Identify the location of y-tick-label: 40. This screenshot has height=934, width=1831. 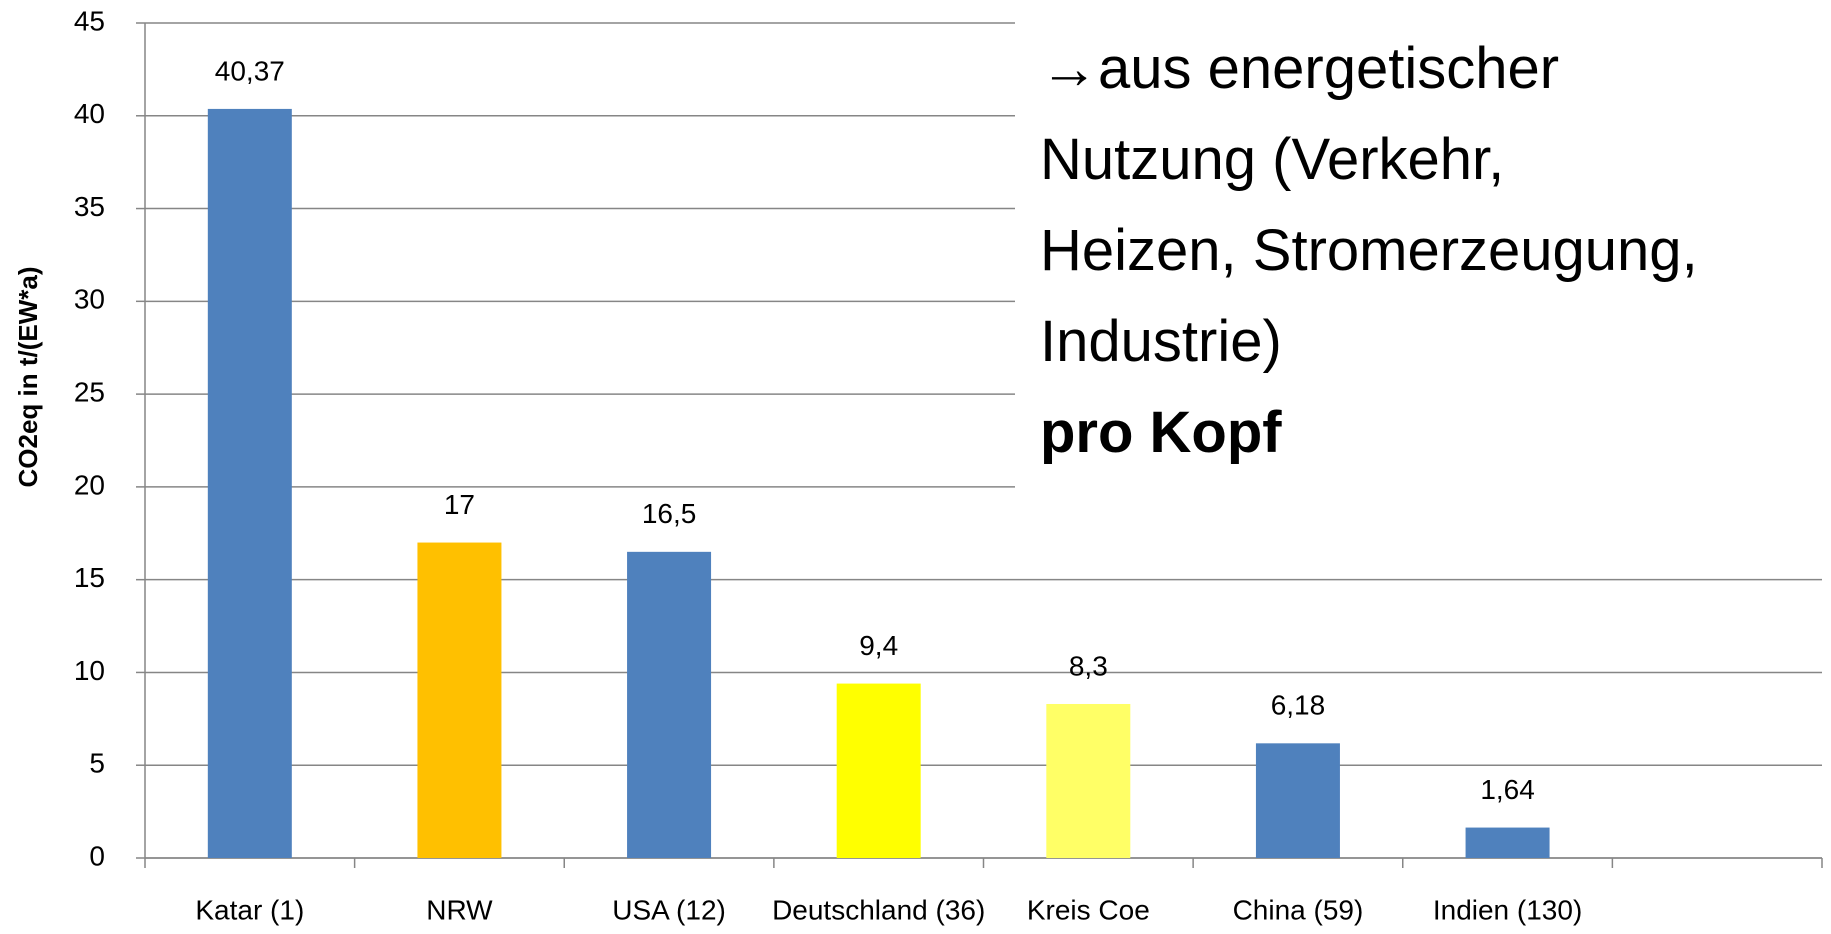
(89, 113).